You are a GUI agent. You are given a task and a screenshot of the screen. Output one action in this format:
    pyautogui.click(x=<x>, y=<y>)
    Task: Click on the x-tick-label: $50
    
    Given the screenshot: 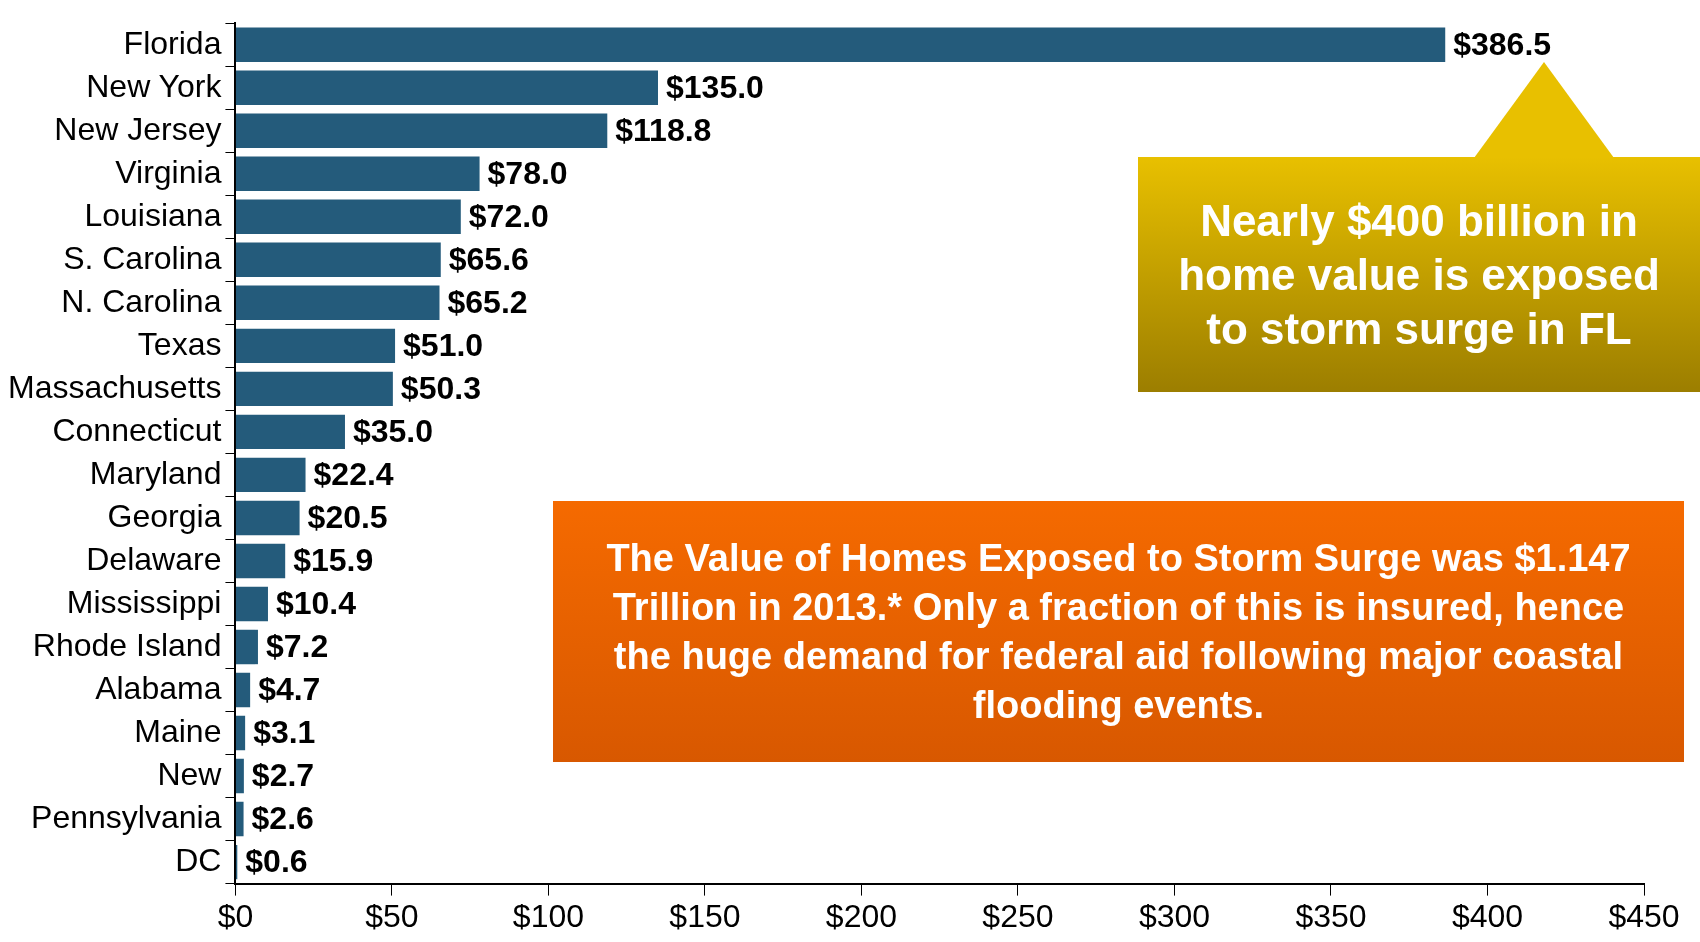 What is the action you would take?
    pyautogui.click(x=392, y=915)
    